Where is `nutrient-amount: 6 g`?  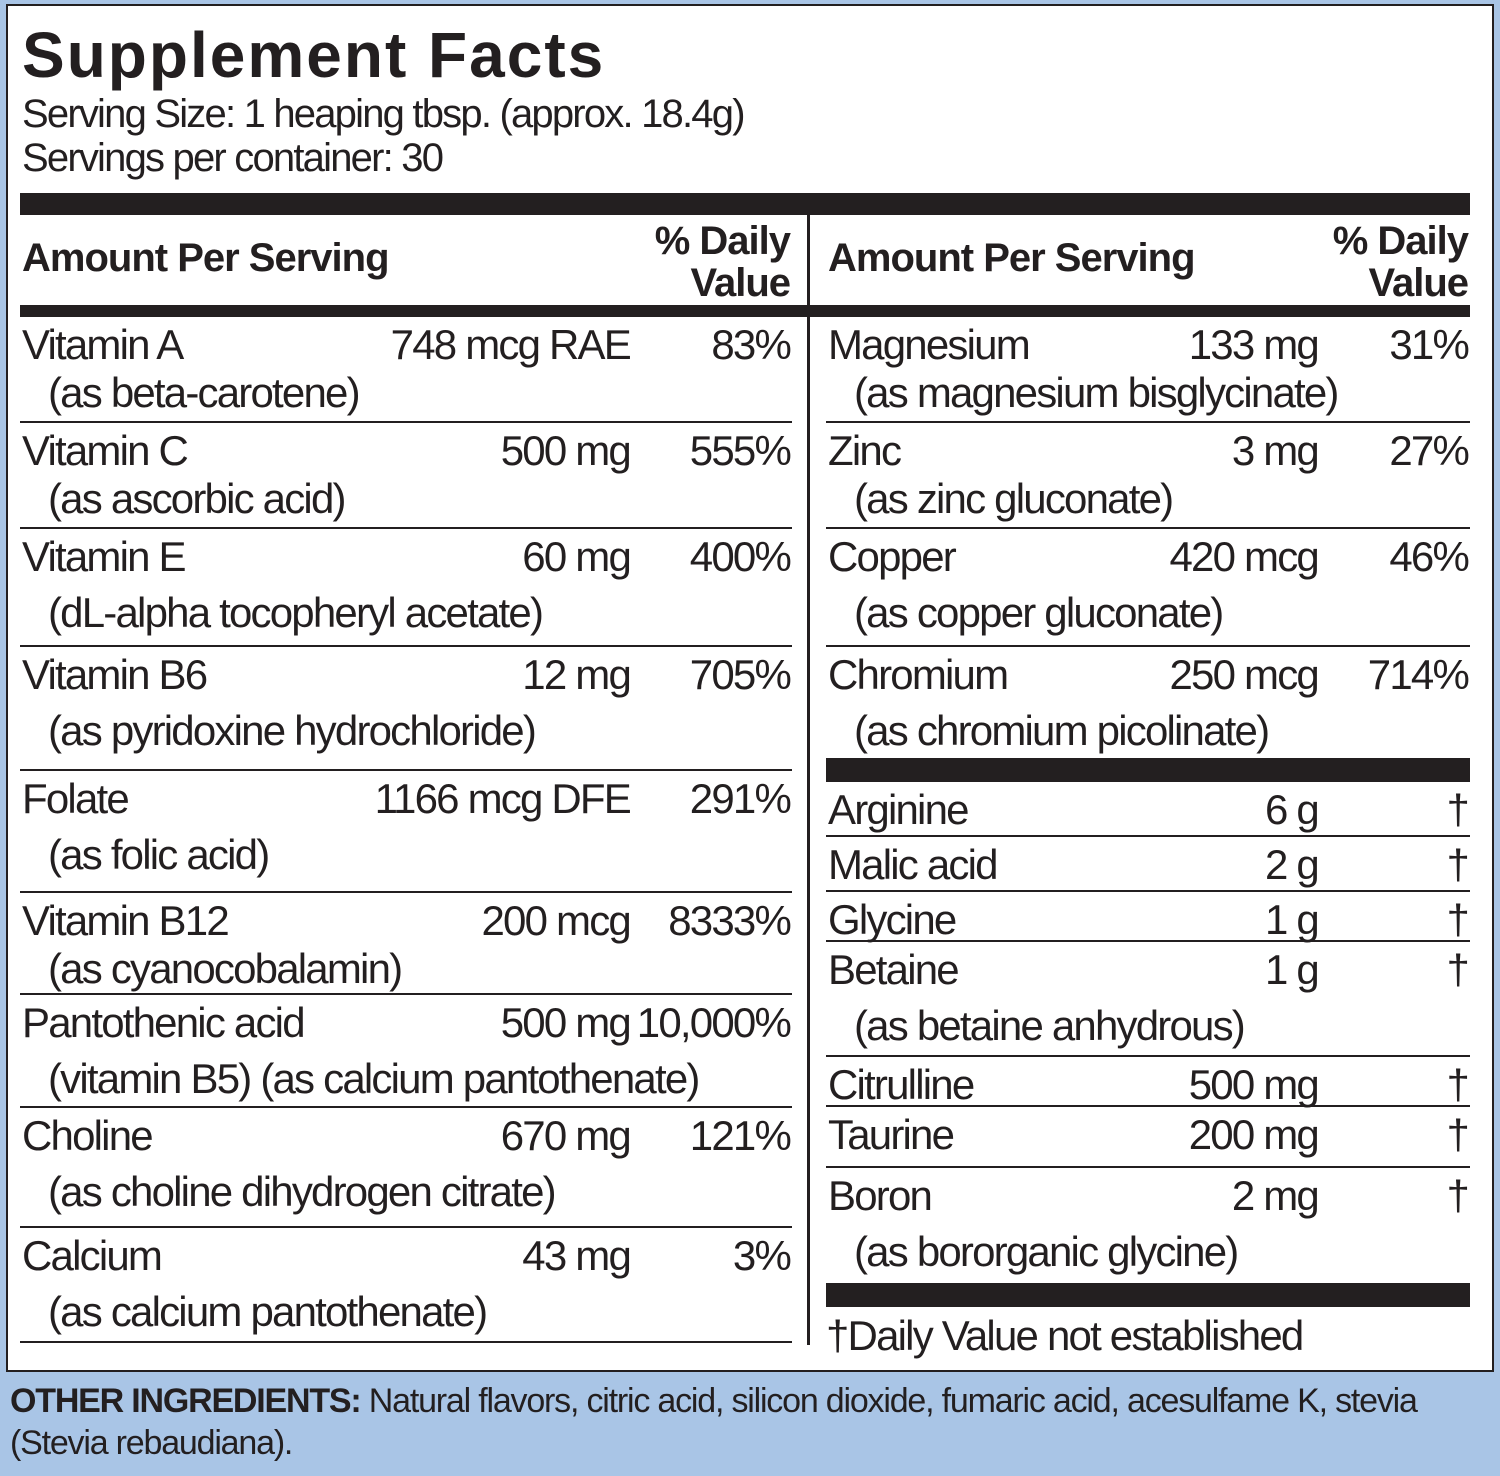
nutrient-amount: 6 g is located at coordinates (1292, 809).